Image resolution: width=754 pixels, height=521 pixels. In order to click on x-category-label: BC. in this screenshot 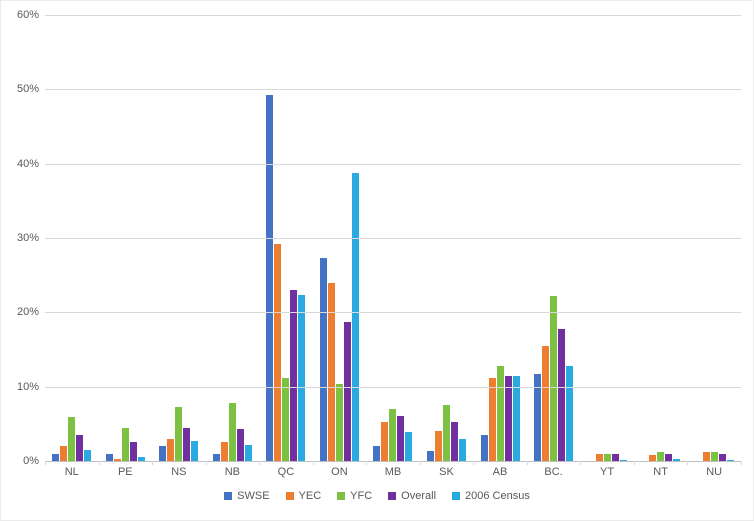, I will do `click(553, 472)`.